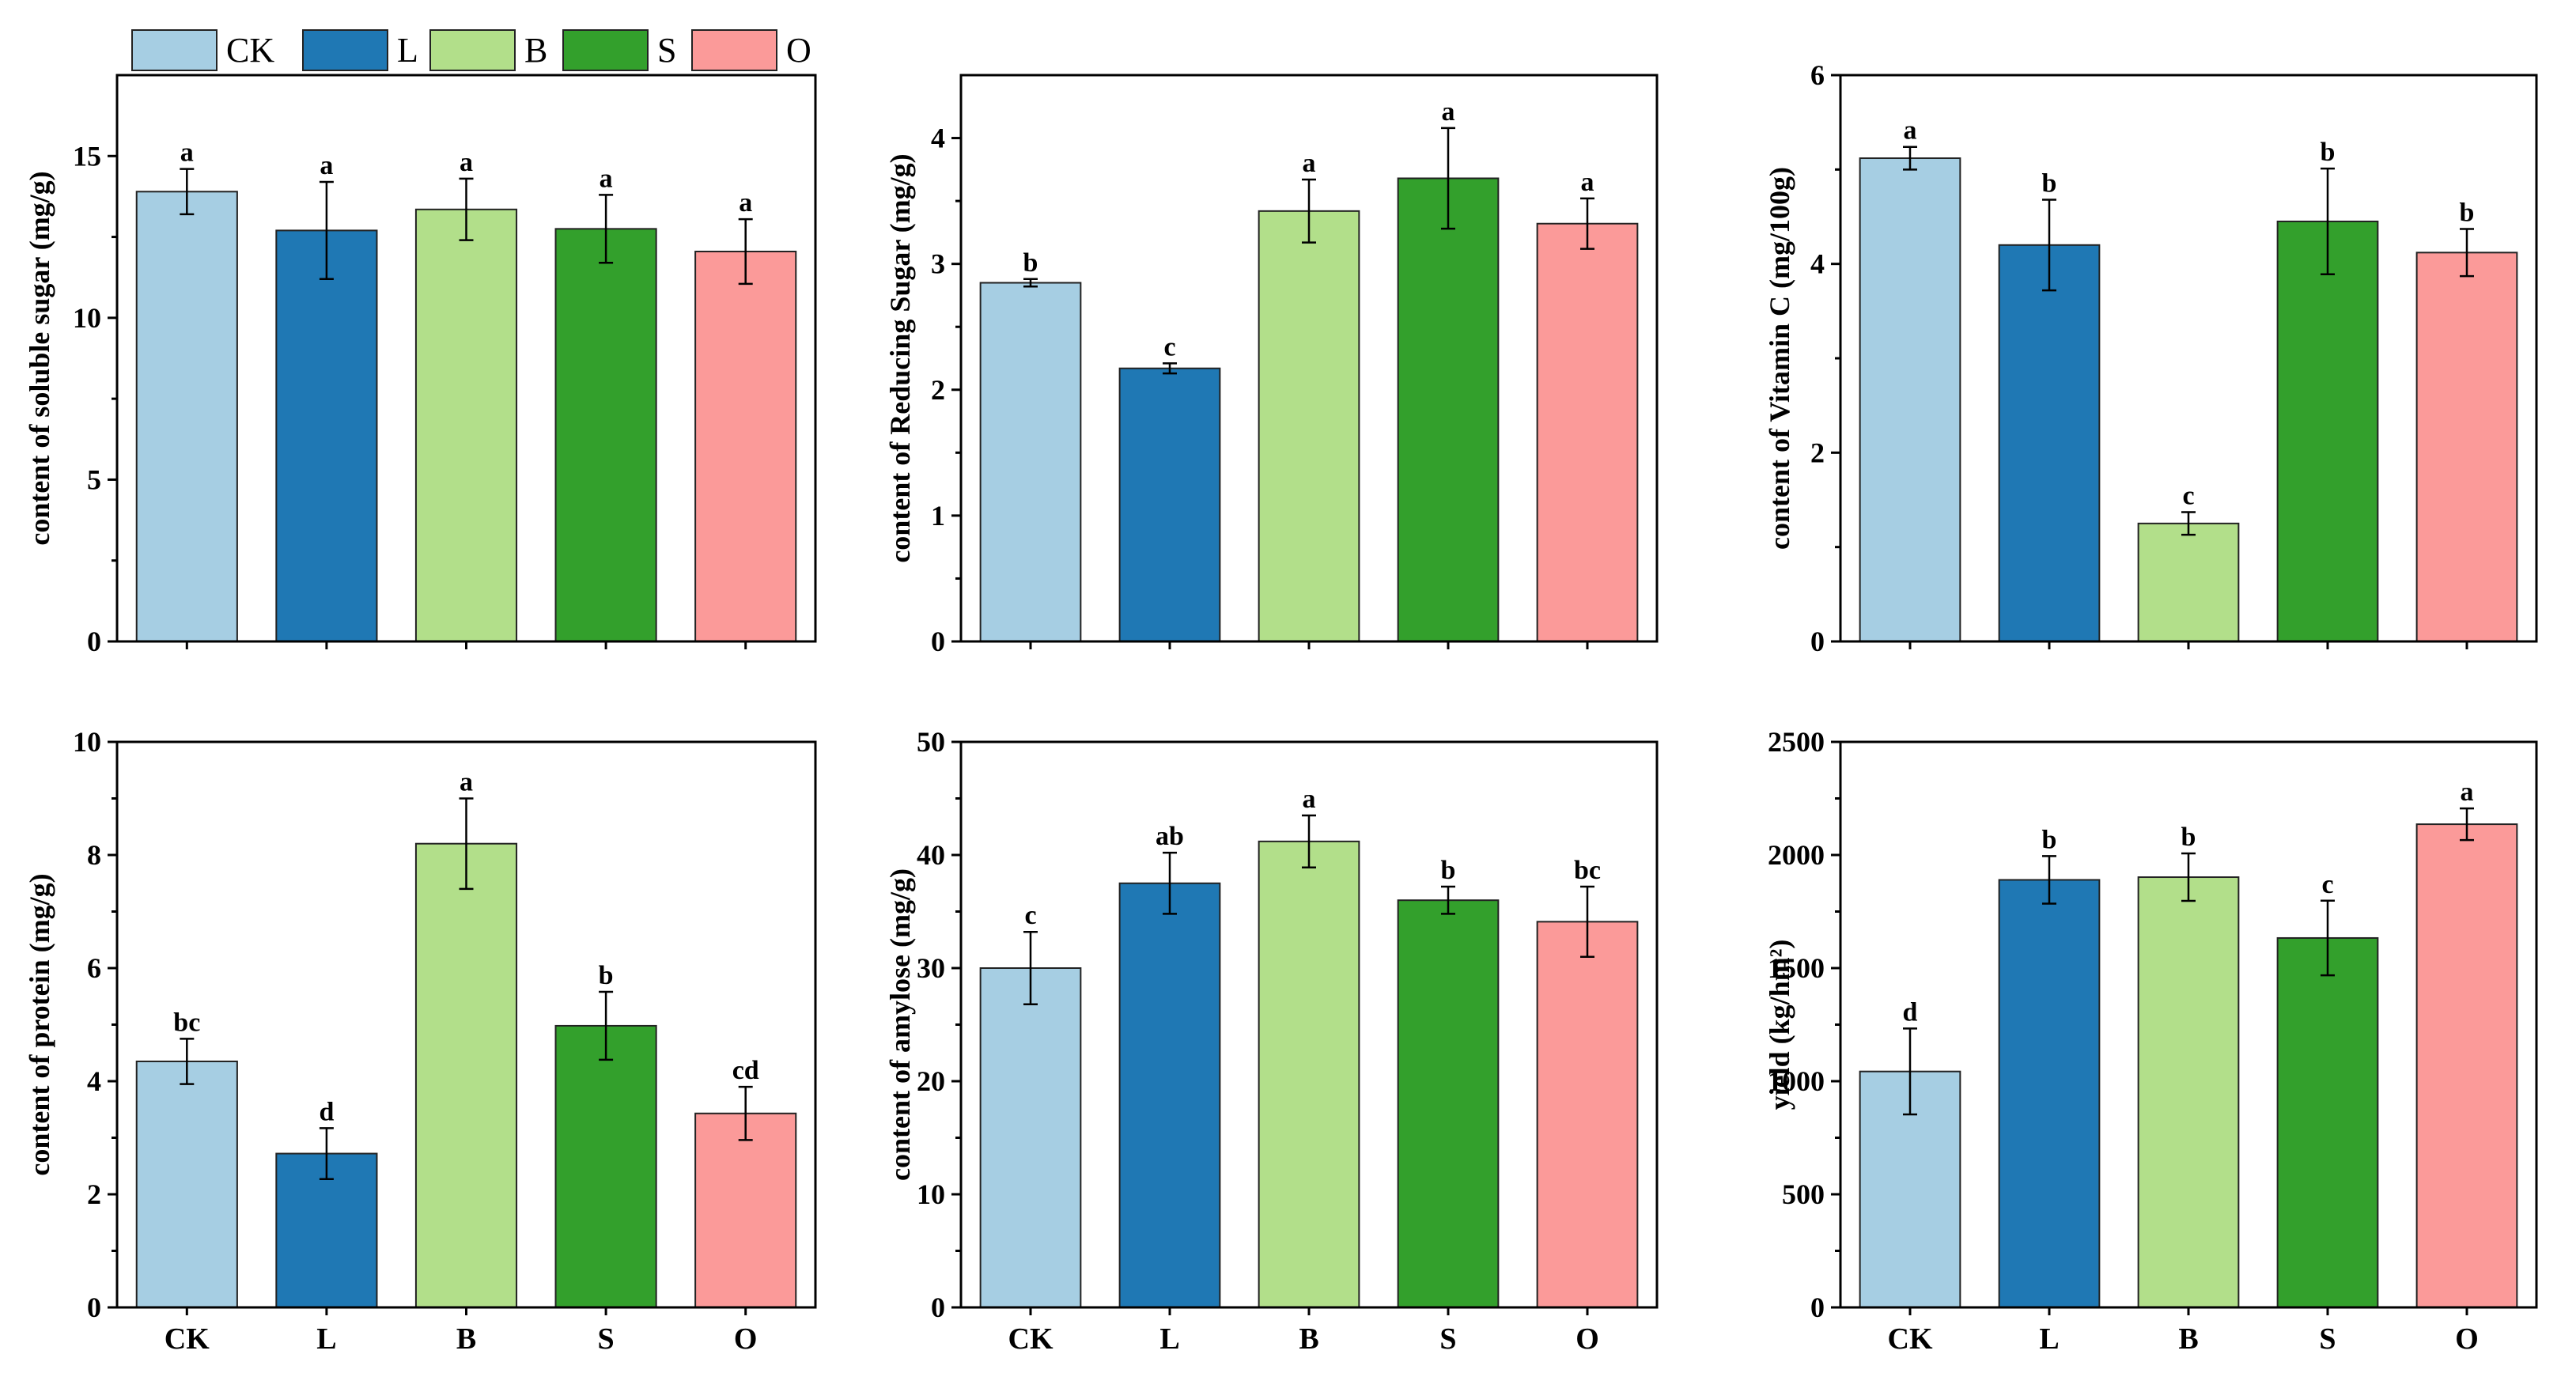 The image size is (2576, 1377). Describe the element at coordinates (94, 855) in the screenshot. I see `y-tick-label: 8` at that location.